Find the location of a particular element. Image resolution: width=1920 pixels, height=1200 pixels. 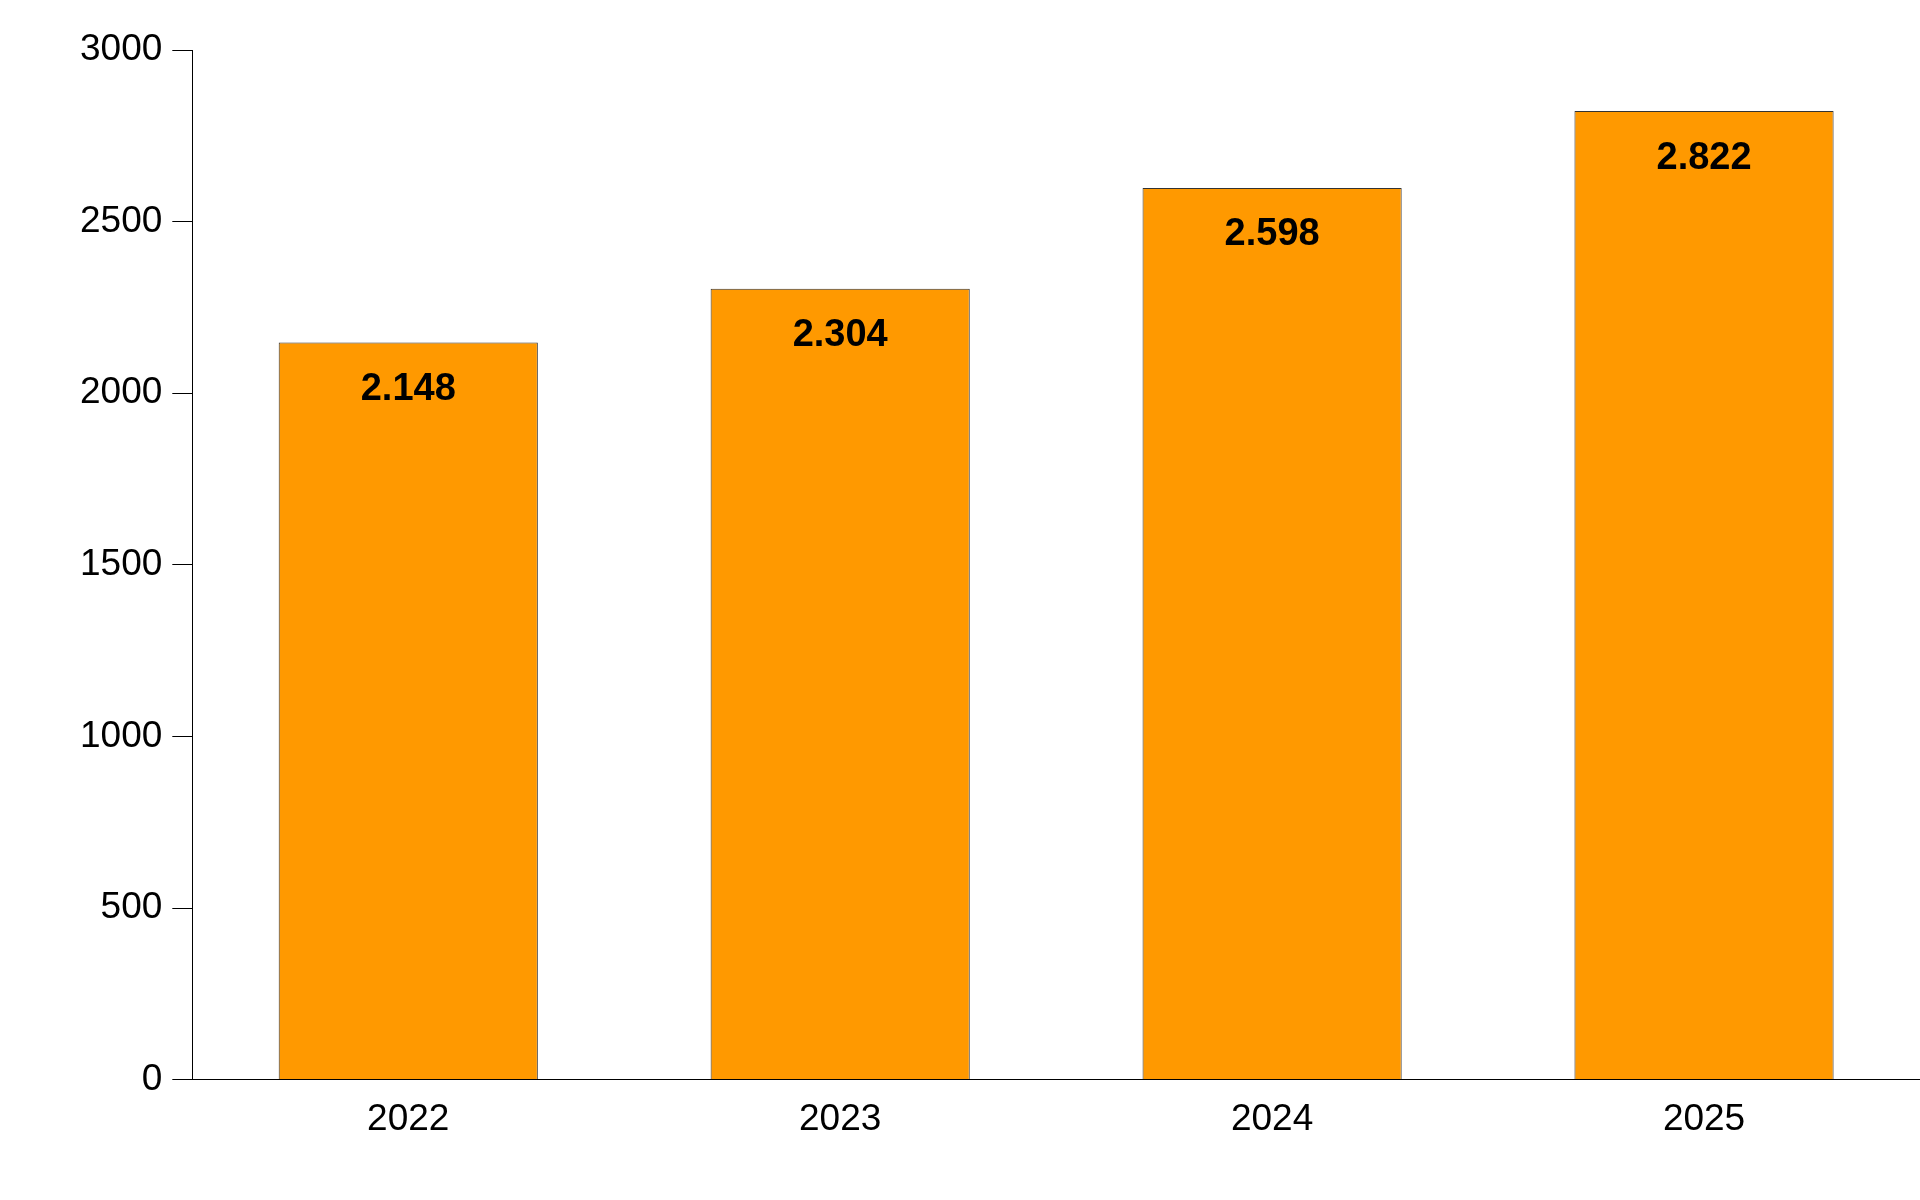

y-tick-label: 1500 is located at coordinates (121, 562).